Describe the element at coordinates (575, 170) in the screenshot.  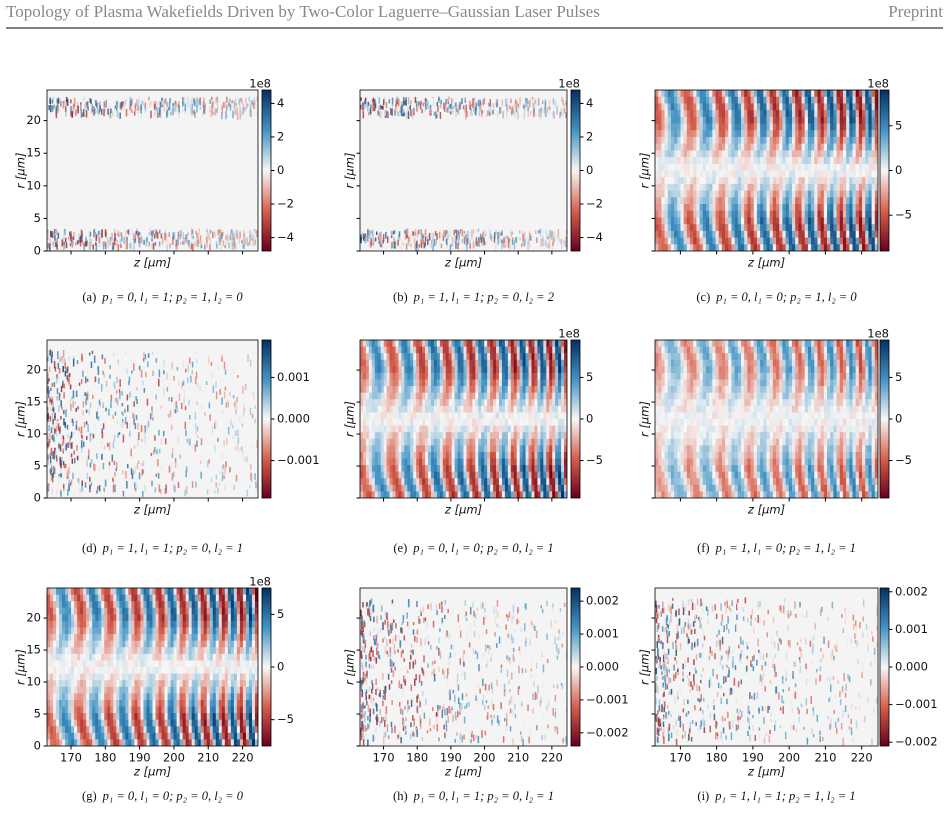
I see `colorbar` at that location.